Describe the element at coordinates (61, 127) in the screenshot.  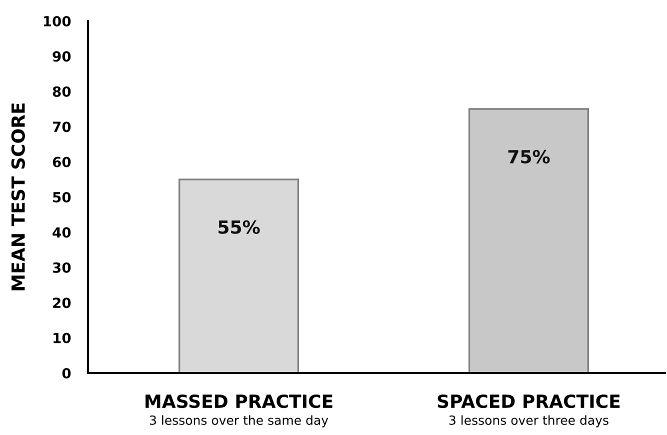
I see `y-tick-label: 70` at that location.